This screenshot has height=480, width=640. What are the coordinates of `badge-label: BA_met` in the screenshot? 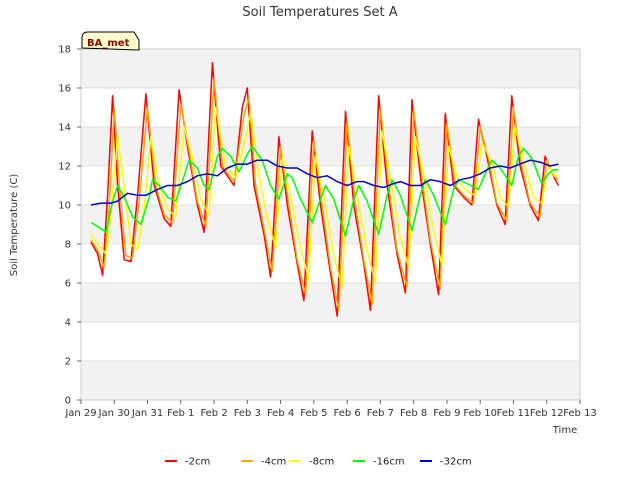 It's located at (108, 43).